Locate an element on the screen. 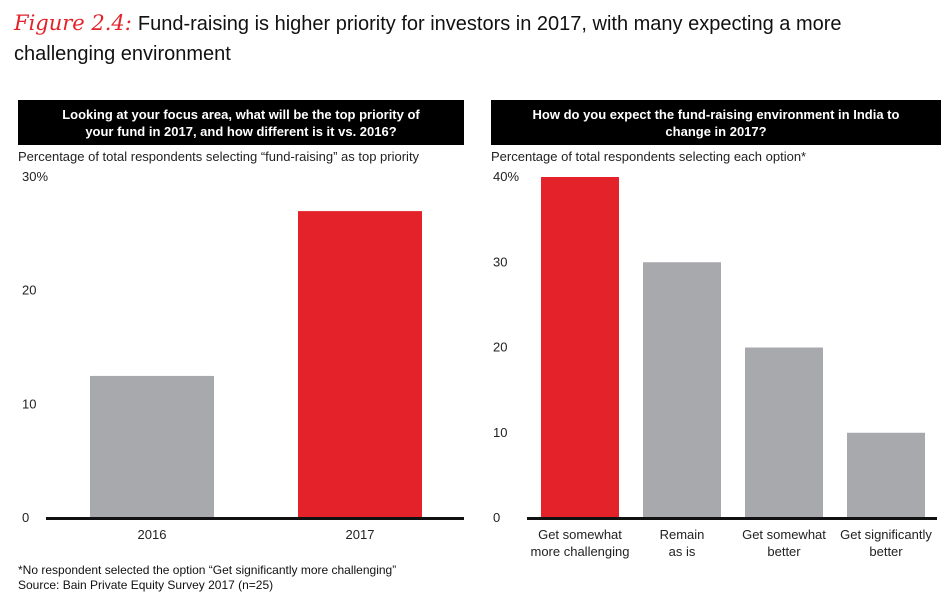 This screenshot has height=613, width=950. bar-get-significantly-better is located at coordinates (886, 475).